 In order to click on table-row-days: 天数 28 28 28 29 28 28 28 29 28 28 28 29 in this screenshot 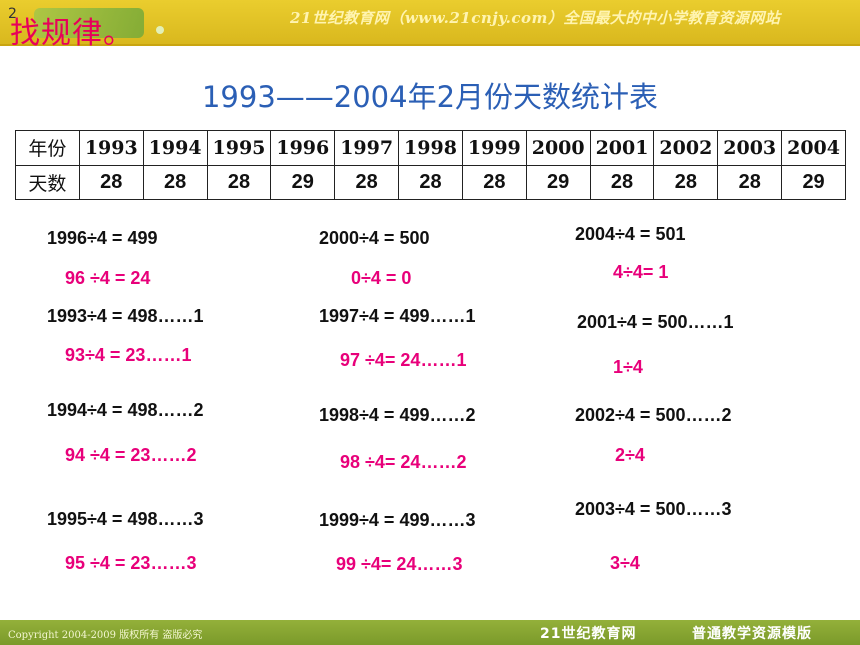, I will do `click(430, 182)`.